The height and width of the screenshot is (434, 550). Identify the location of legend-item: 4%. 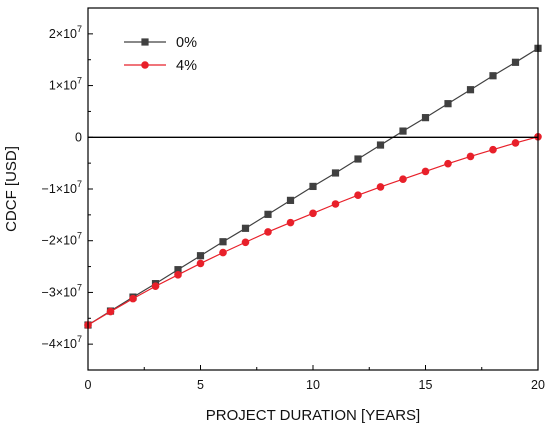
(160, 66).